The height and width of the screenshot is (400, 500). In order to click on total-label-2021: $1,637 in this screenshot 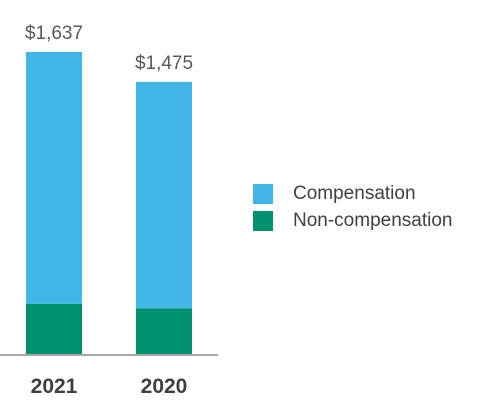, I will do `click(54, 33)`.